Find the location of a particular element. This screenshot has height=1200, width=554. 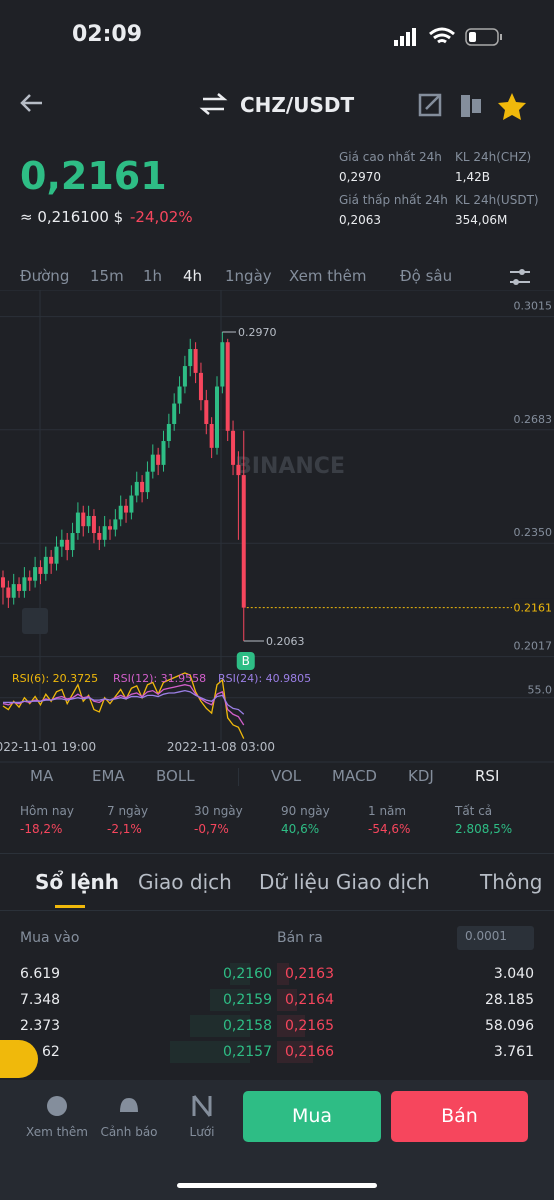

stat-value: 0,2970 is located at coordinates (360, 177).